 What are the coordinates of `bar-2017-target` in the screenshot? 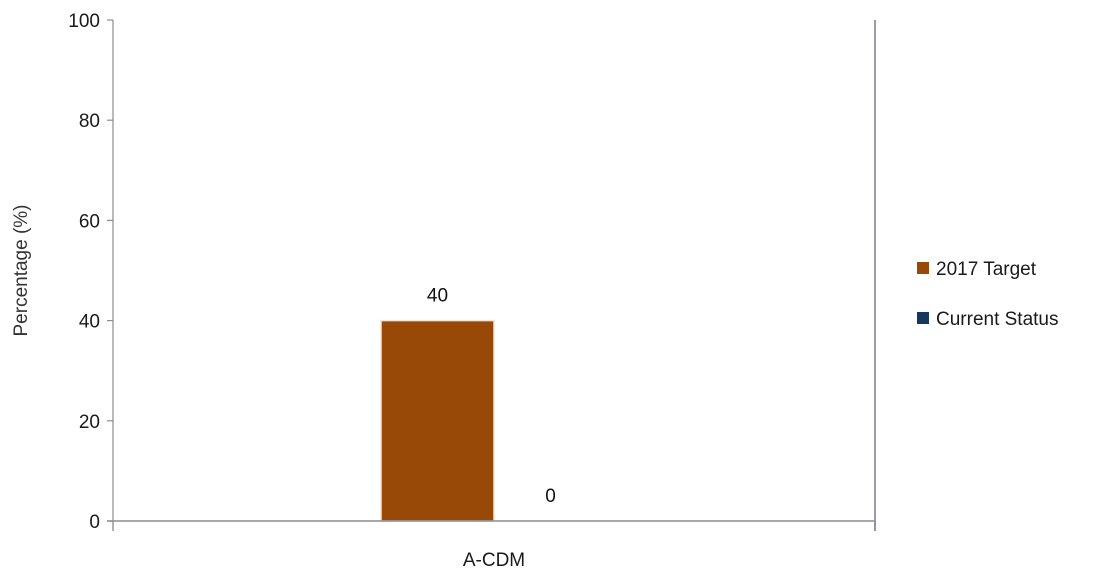 It's located at (437, 420).